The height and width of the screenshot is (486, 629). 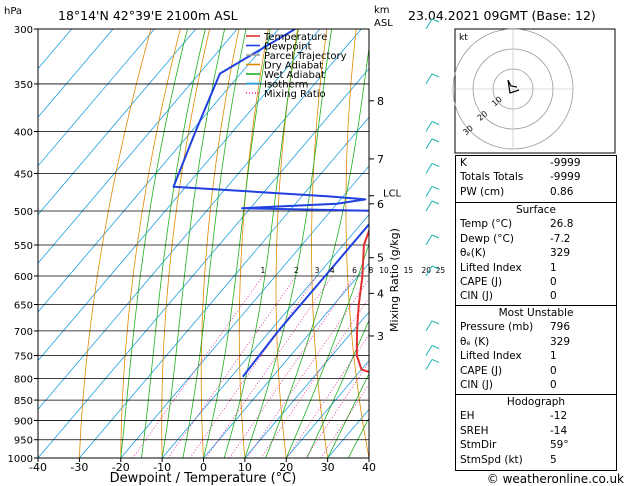 I want to click on hodograph-index-label: SREH, so click(x=474, y=430).